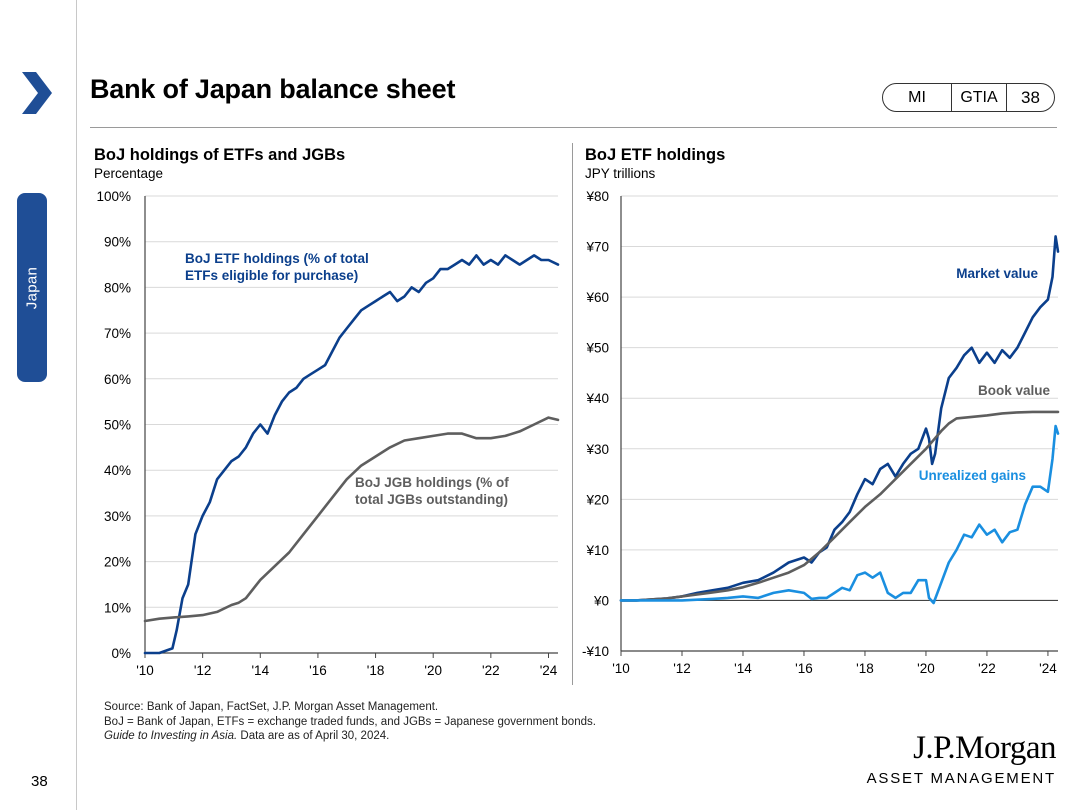 The height and width of the screenshot is (810, 1080). I want to click on page-title: Bank of Japan balance sheet, so click(273, 89).